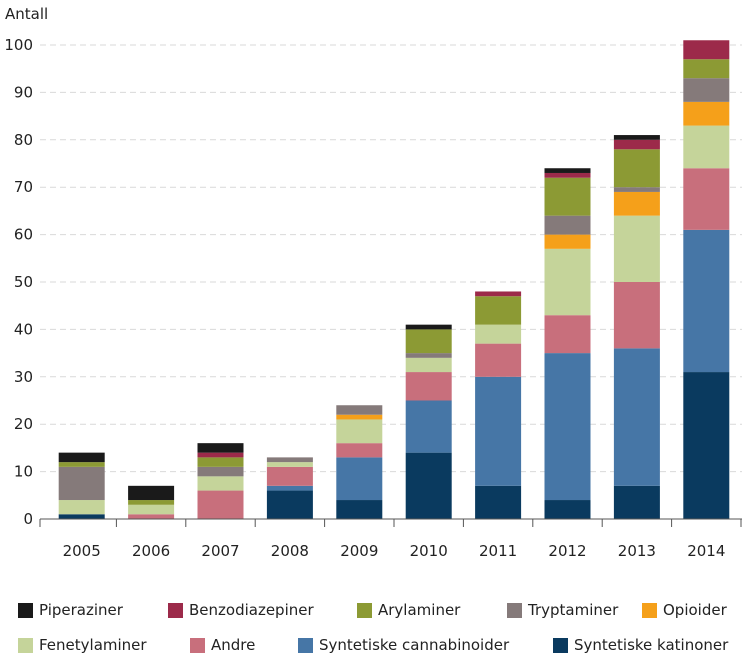 The height and width of the screenshot is (657, 750). What do you see at coordinates (23, 329) in the screenshot?
I see `y-tick-label: 40` at bounding box center [23, 329].